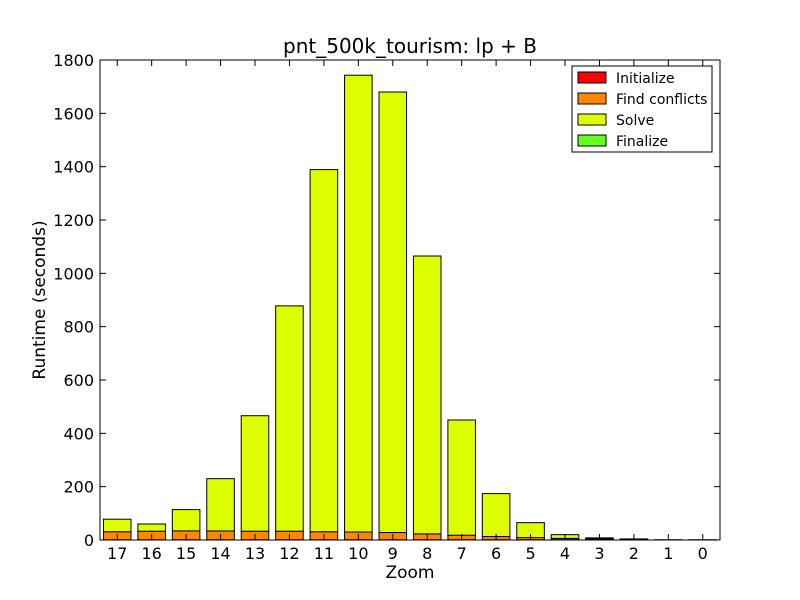 This screenshot has height=600, width=800. I want to click on legend: Initialize Find conflicts Solve Finalize, so click(642, 109).